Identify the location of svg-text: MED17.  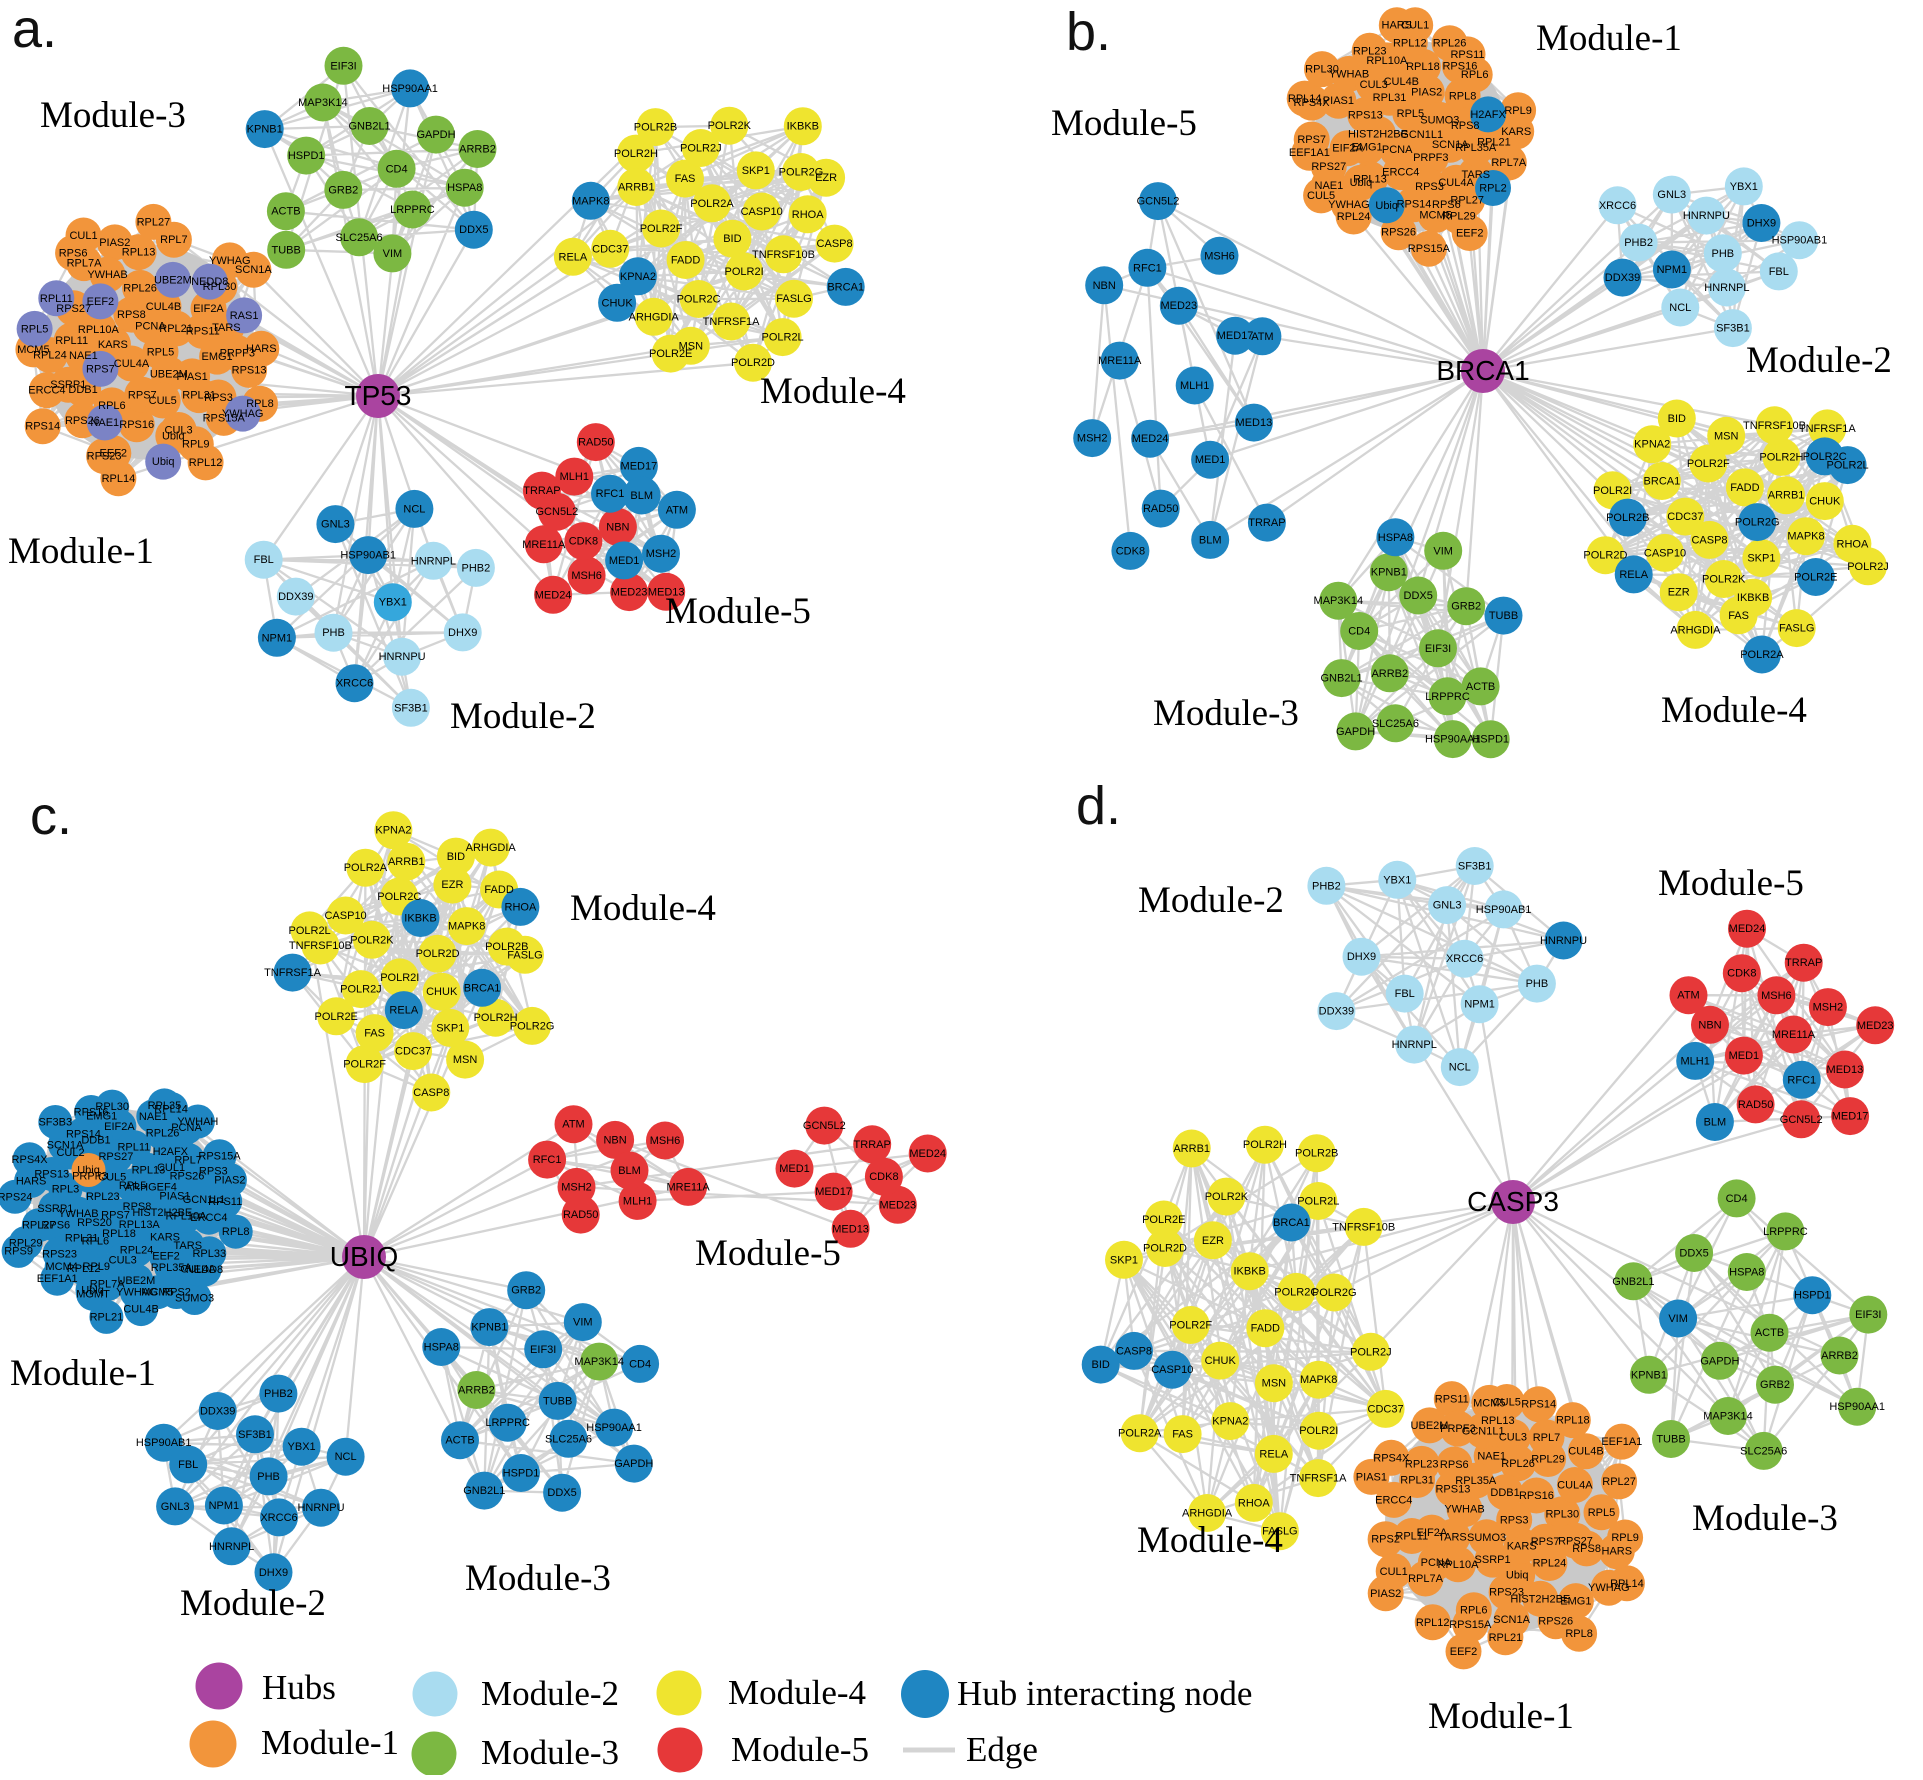
(639, 466).